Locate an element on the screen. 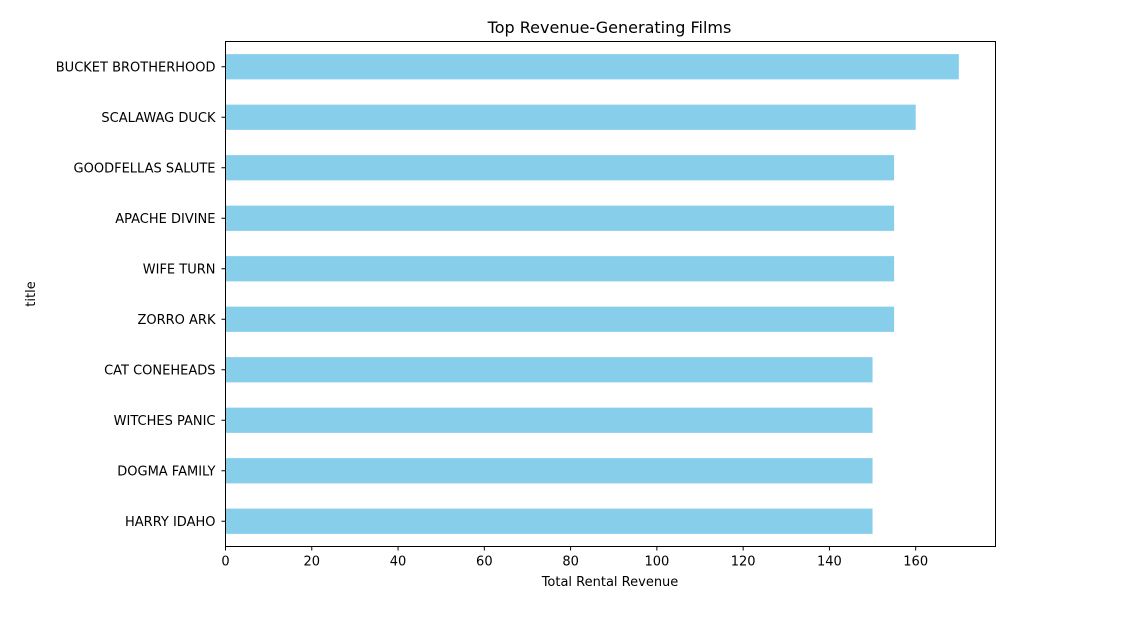 The height and width of the screenshot is (635, 1142). y-tick-label: APACHE DIVINE is located at coordinates (165, 219).